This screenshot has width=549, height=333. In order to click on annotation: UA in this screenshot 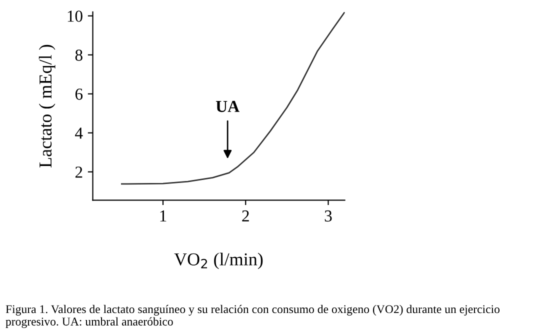, I will do `click(228, 106)`.